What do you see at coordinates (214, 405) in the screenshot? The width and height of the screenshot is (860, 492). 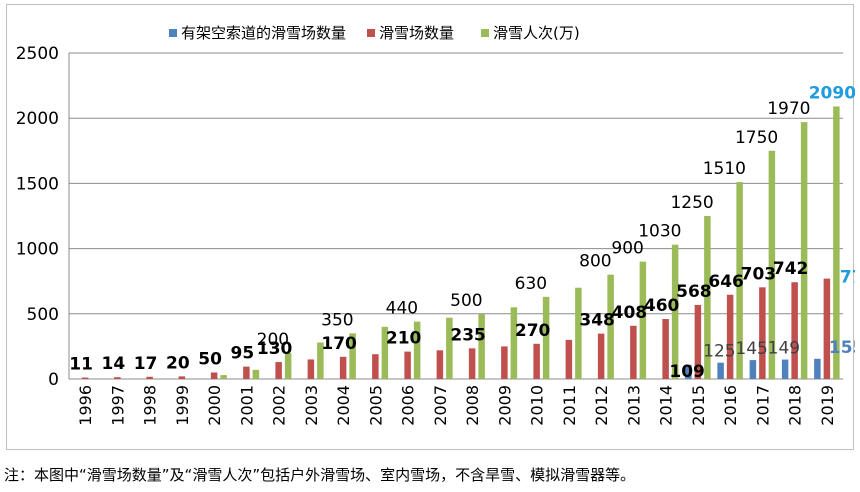 I see `x-tick-label: 2000` at bounding box center [214, 405].